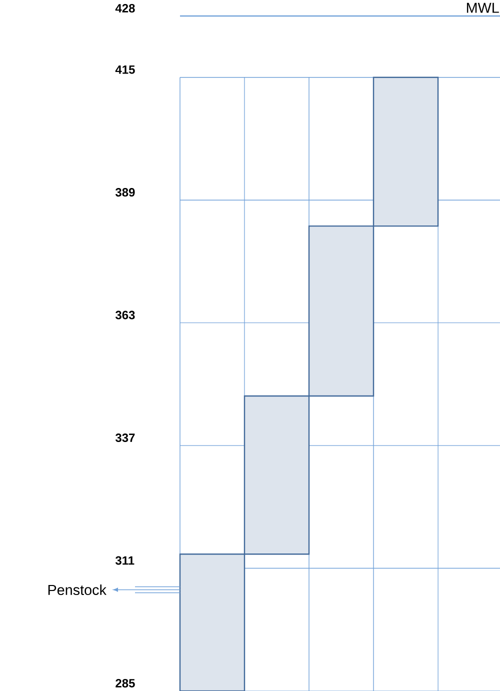 The height and width of the screenshot is (691, 500). Describe the element at coordinates (77, 590) in the screenshot. I see `text: Penstock` at that location.